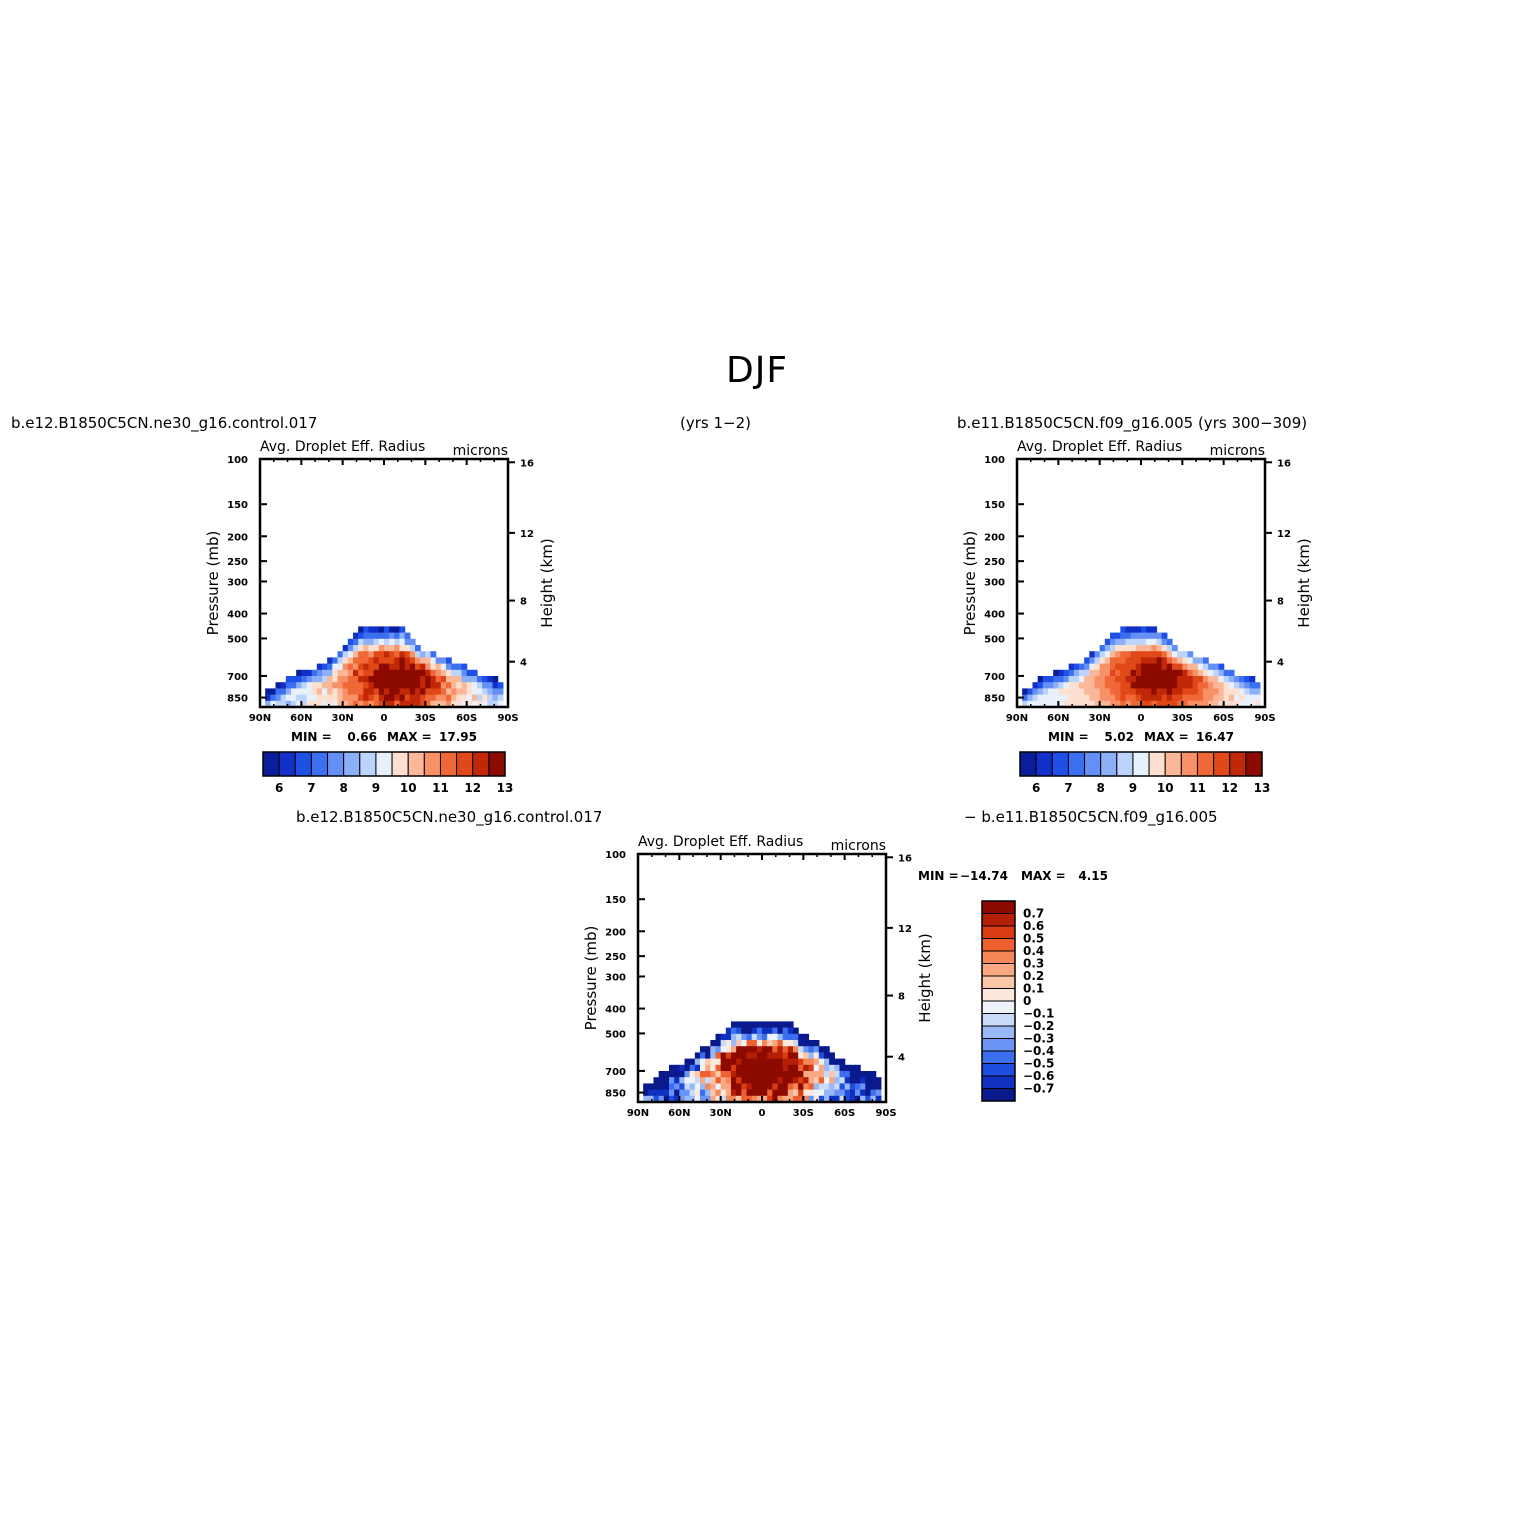  Describe the element at coordinates (994, 582) in the screenshot. I see `y-tick-label: 300` at that location.